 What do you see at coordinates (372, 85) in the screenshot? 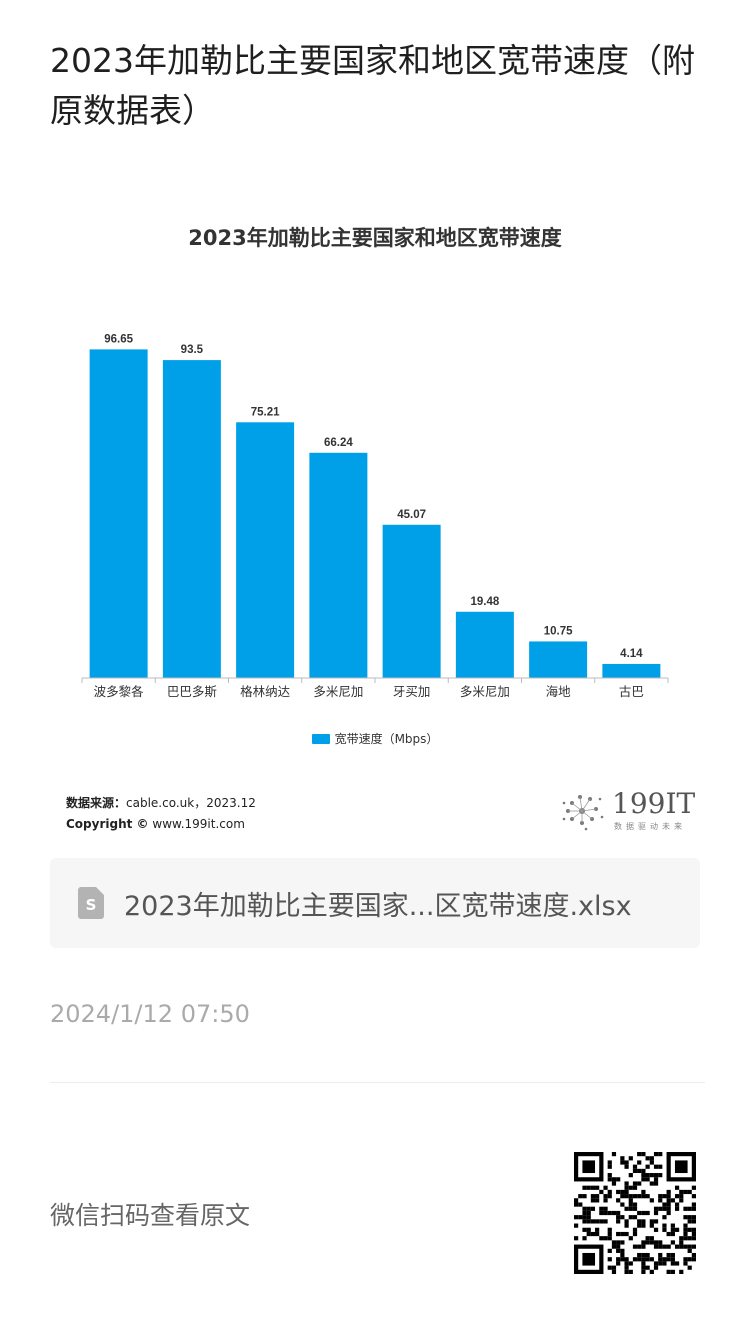
I see `page-title: 2023年加勒比主要国家和地区宽带速度（附原数据表）` at bounding box center [372, 85].